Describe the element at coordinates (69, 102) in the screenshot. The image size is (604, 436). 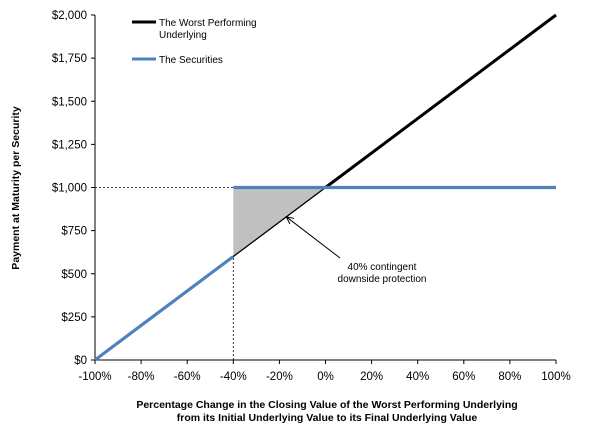
I see `y-tick-label: $1,500` at that location.